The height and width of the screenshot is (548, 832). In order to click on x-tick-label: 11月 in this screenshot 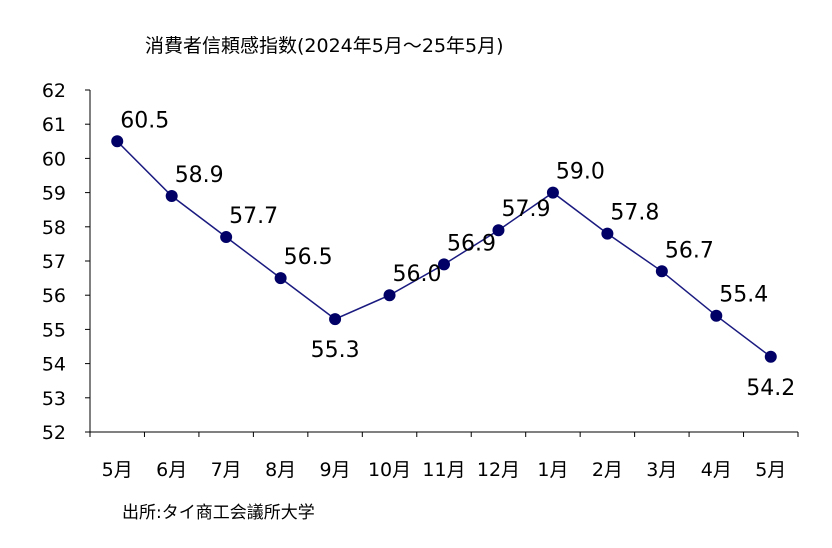, I will do `click(443, 470)`.